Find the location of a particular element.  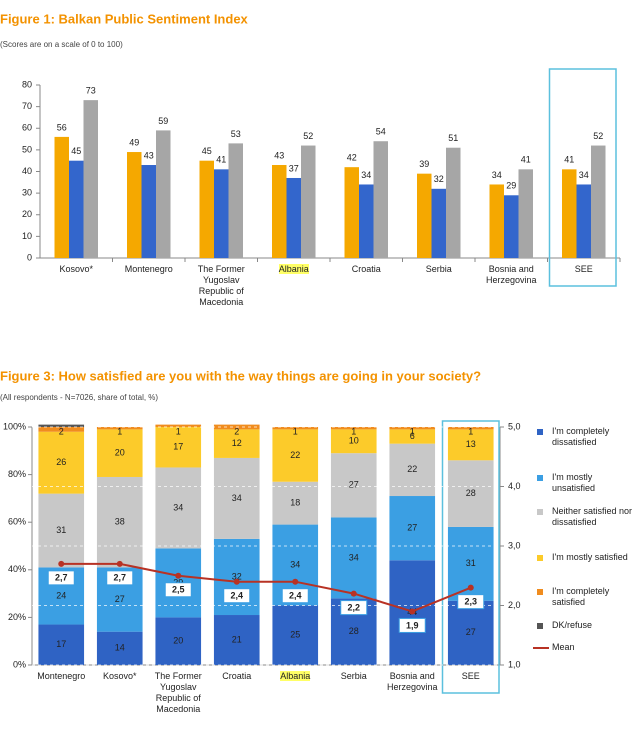

y2-tick-label: 2,0 is located at coordinates (514, 605).